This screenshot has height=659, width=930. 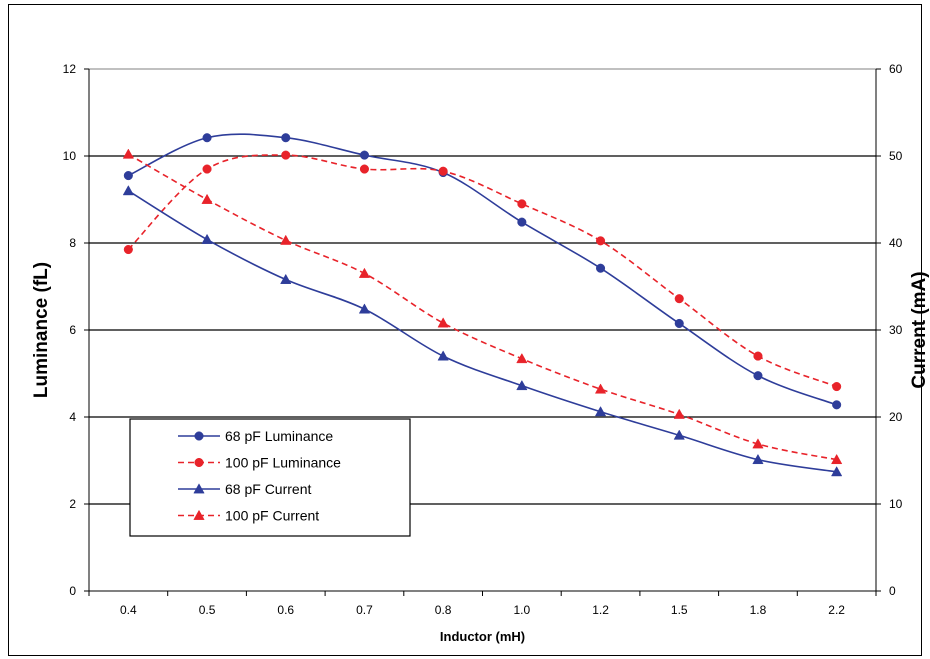 What do you see at coordinates (482, 636) in the screenshot?
I see `x-axis-title: Inductor (mH)` at bounding box center [482, 636].